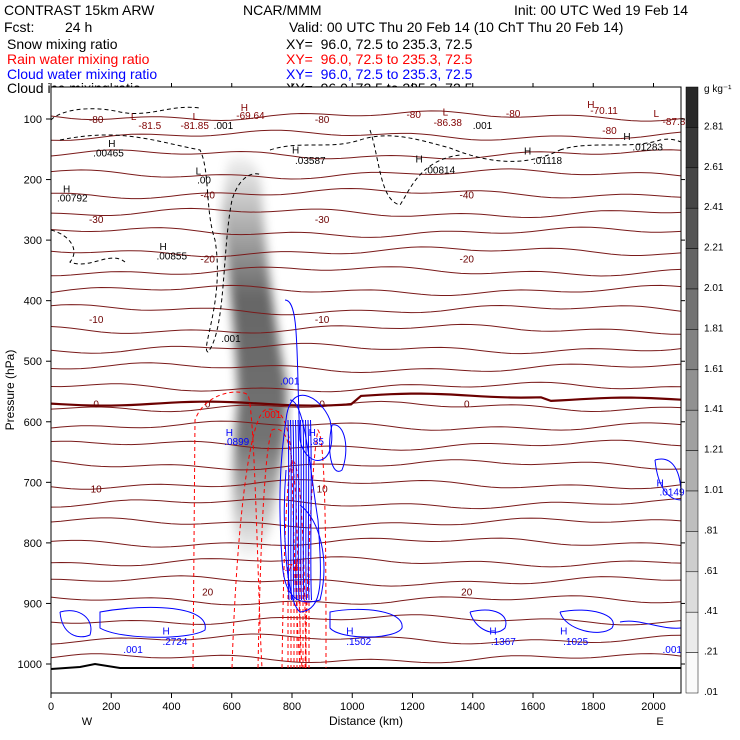  What do you see at coordinates (714, 369) in the screenshot?
I see `colorbar-label: 1.61` at bounding box center [714, 369].